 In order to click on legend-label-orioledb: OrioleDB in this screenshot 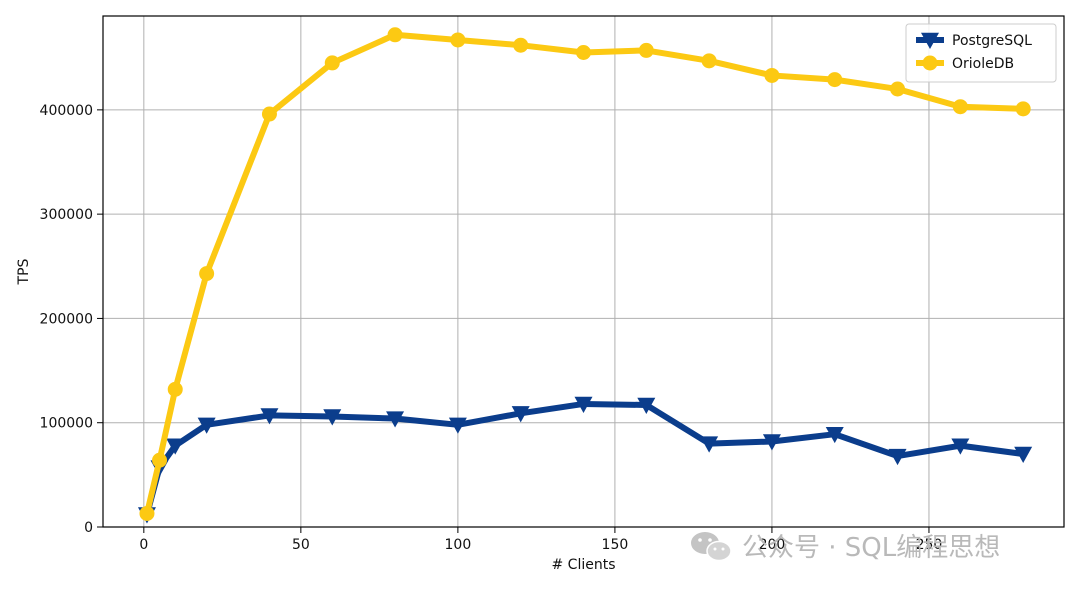, I will do `click(983, 64)`.